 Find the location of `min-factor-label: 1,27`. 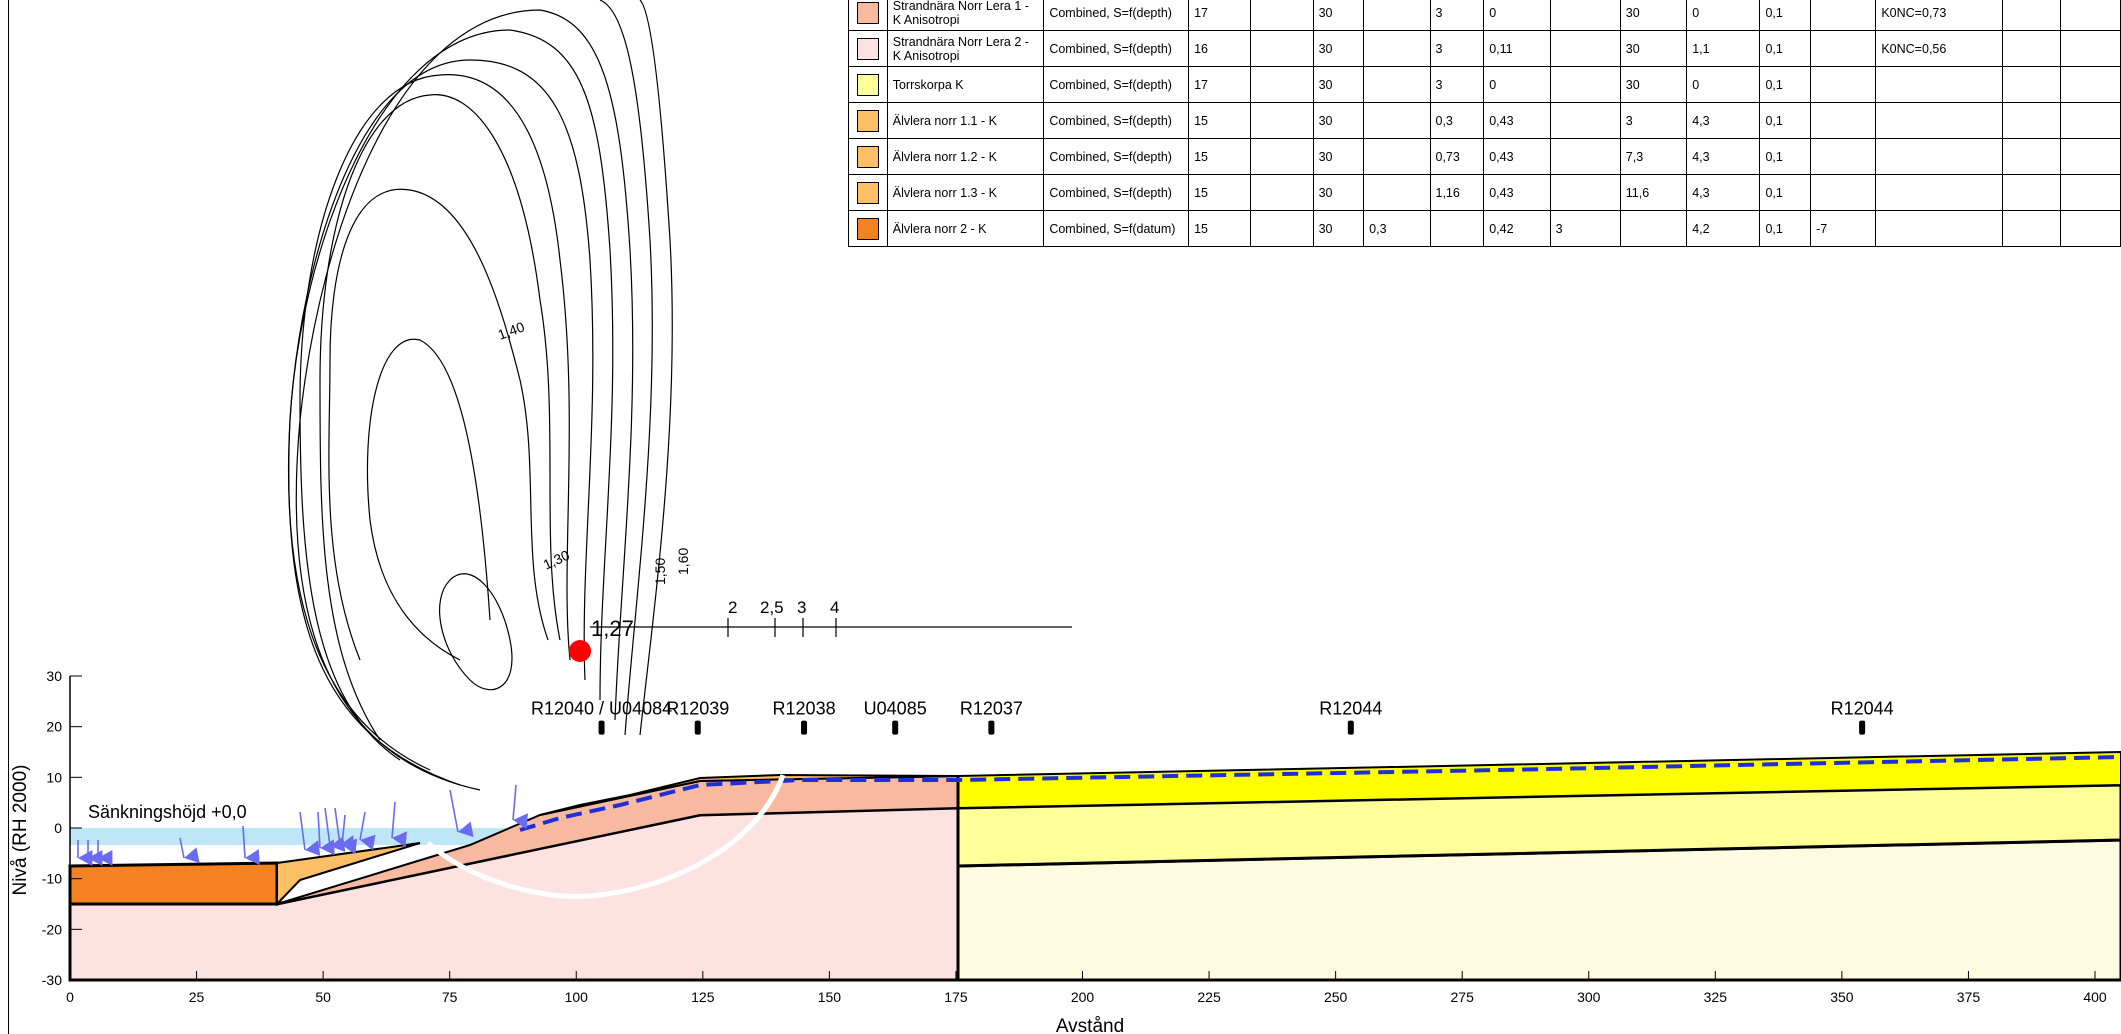

min-factor-label: 1,27 is located at coordinates (612, 628).